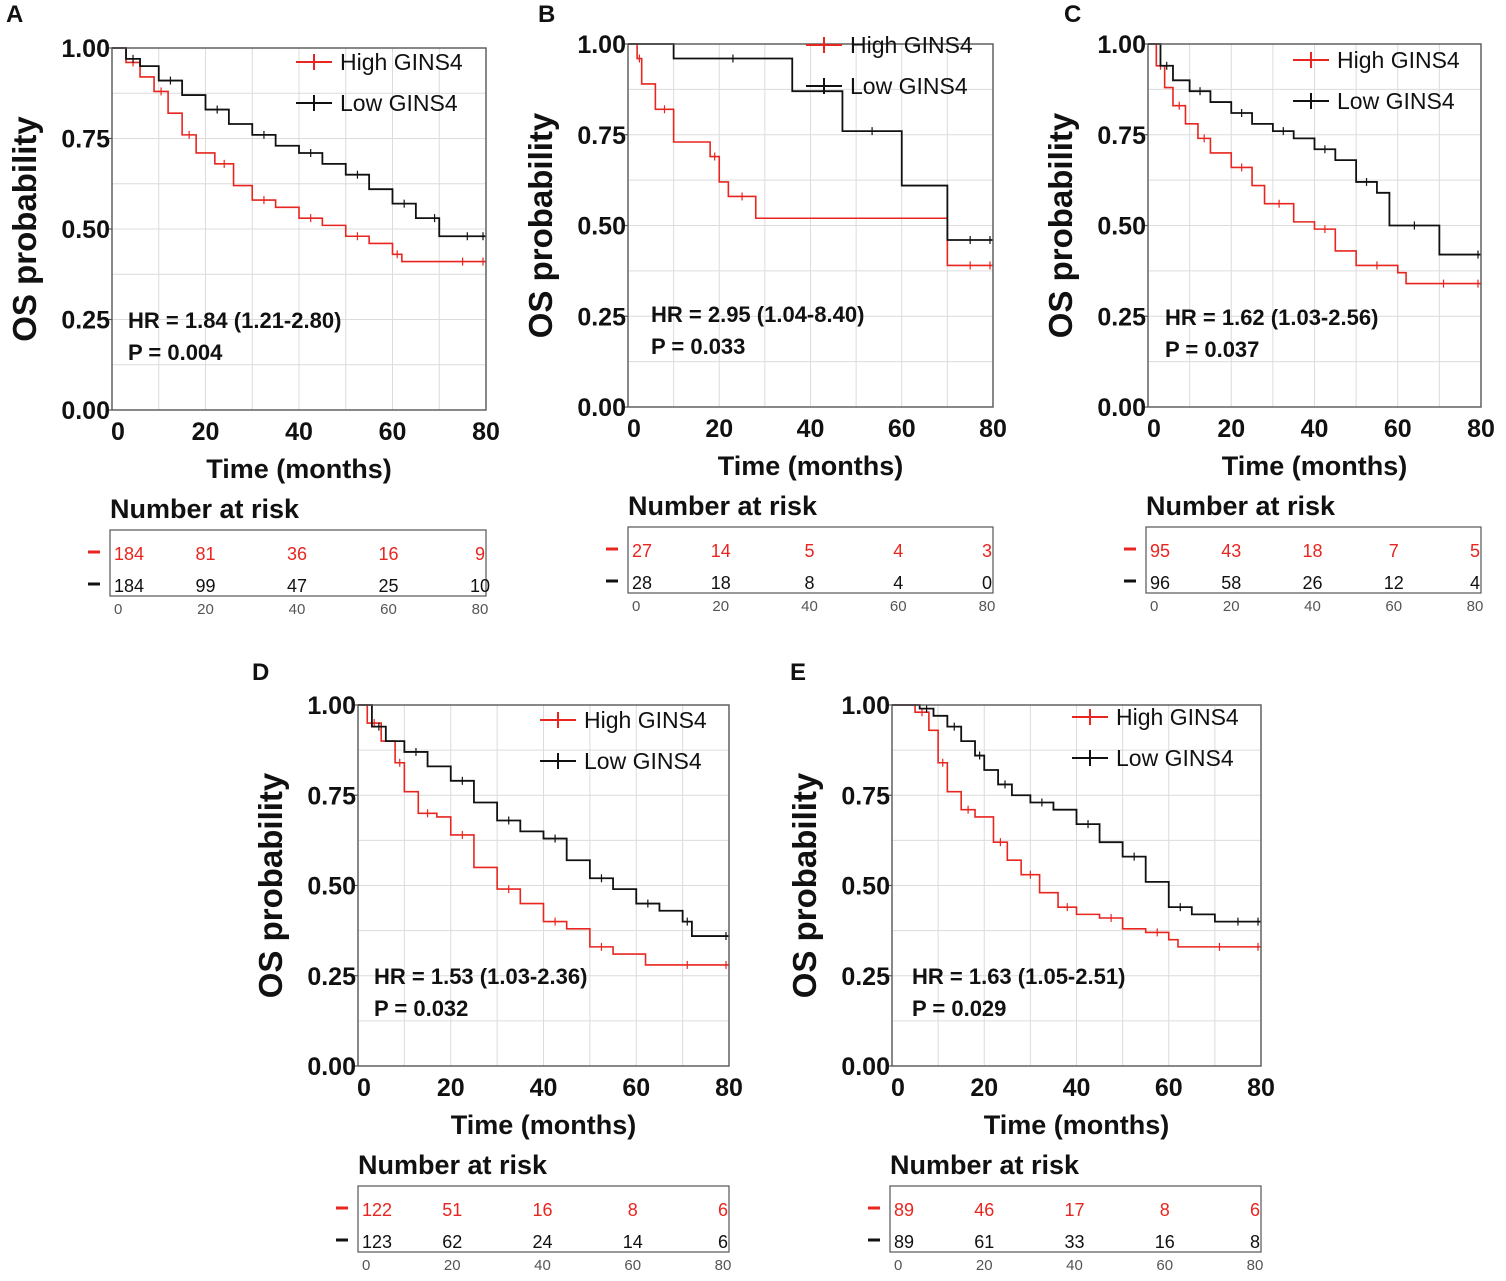  Describe the element at coordinates (205, 586) in the screenshot. I see `risk-count-low: 99` at that location.